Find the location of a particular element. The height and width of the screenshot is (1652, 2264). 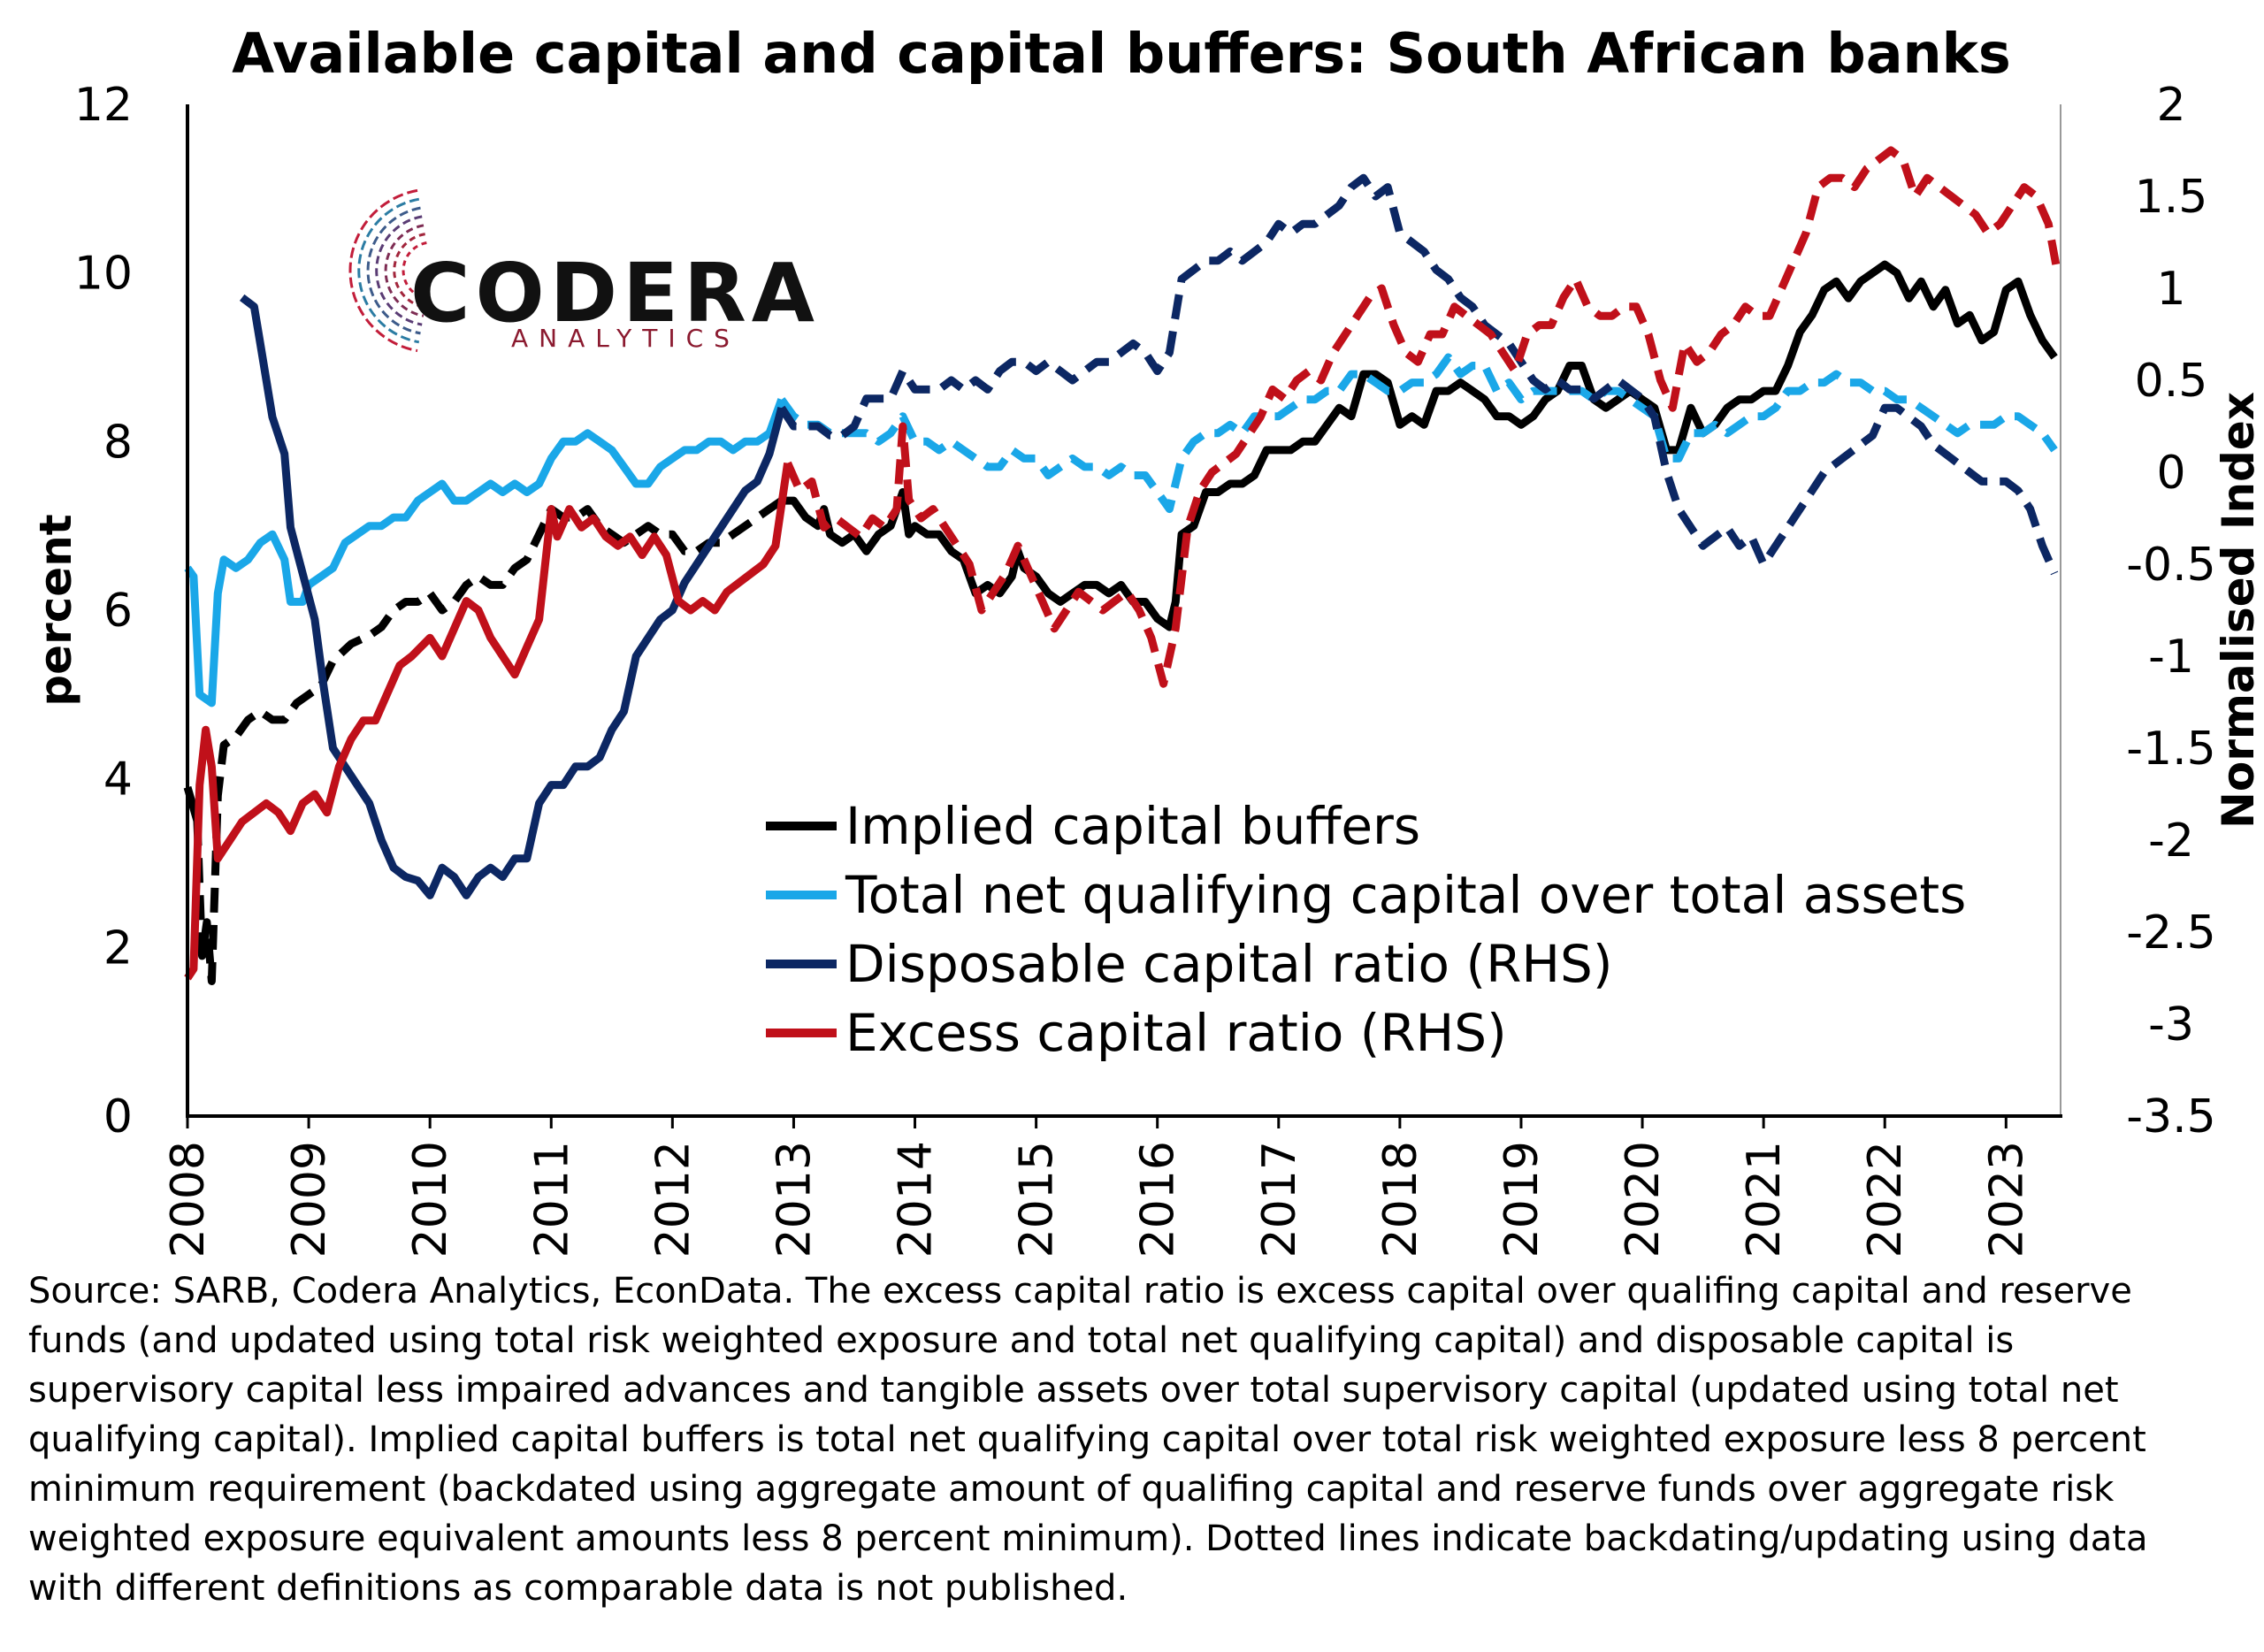

codera-logo: CODERA ANALYTICS is located at coordinates (584, 270).